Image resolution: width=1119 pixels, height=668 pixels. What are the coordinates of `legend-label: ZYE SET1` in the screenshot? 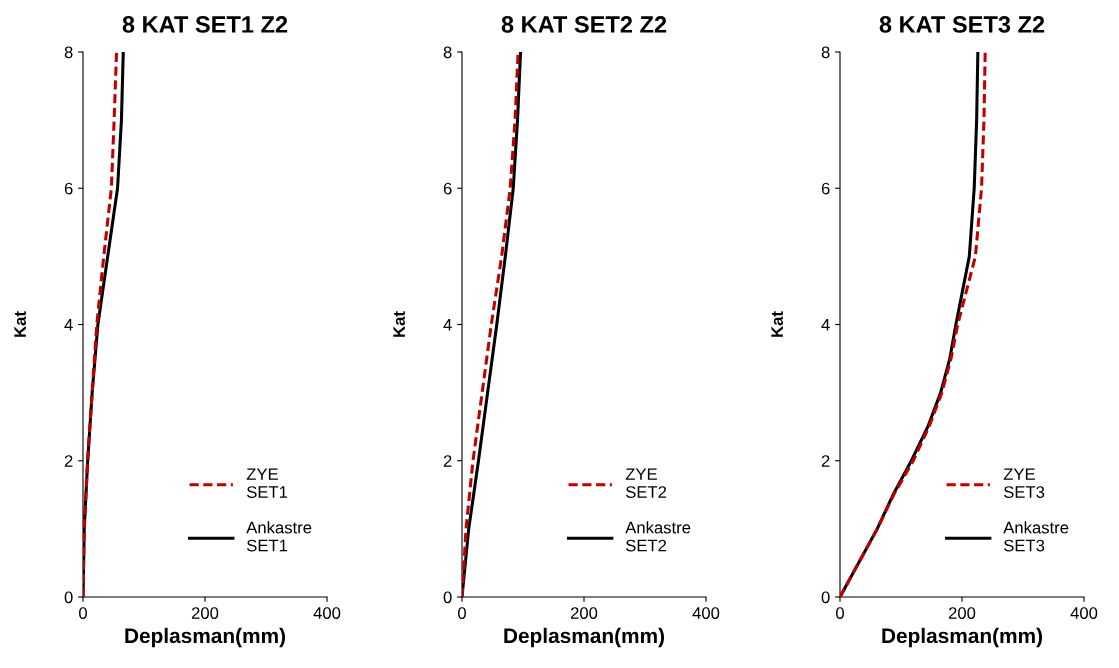 It's located at (267, 483).